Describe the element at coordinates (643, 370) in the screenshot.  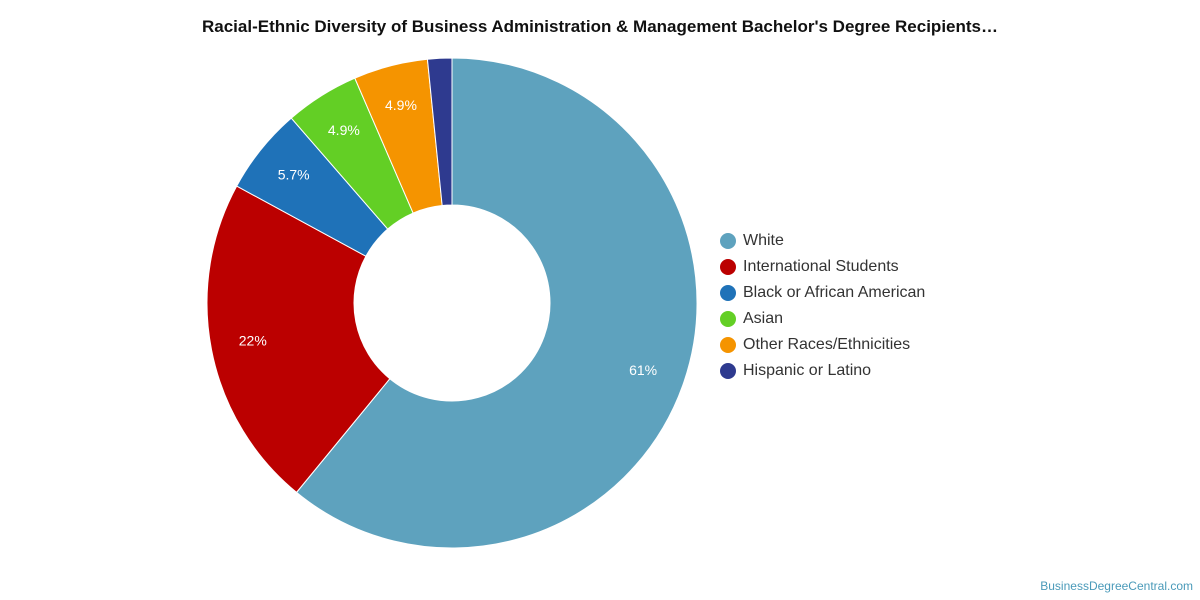
I see `slice-label-white: 61%` at that location.